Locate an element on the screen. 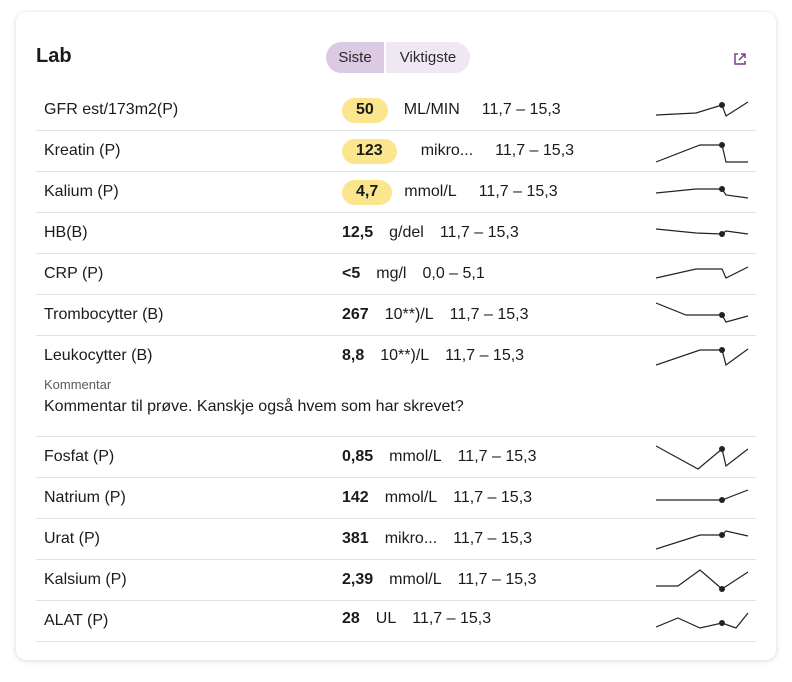  external-link-icon is located at coordinates (740, 59).